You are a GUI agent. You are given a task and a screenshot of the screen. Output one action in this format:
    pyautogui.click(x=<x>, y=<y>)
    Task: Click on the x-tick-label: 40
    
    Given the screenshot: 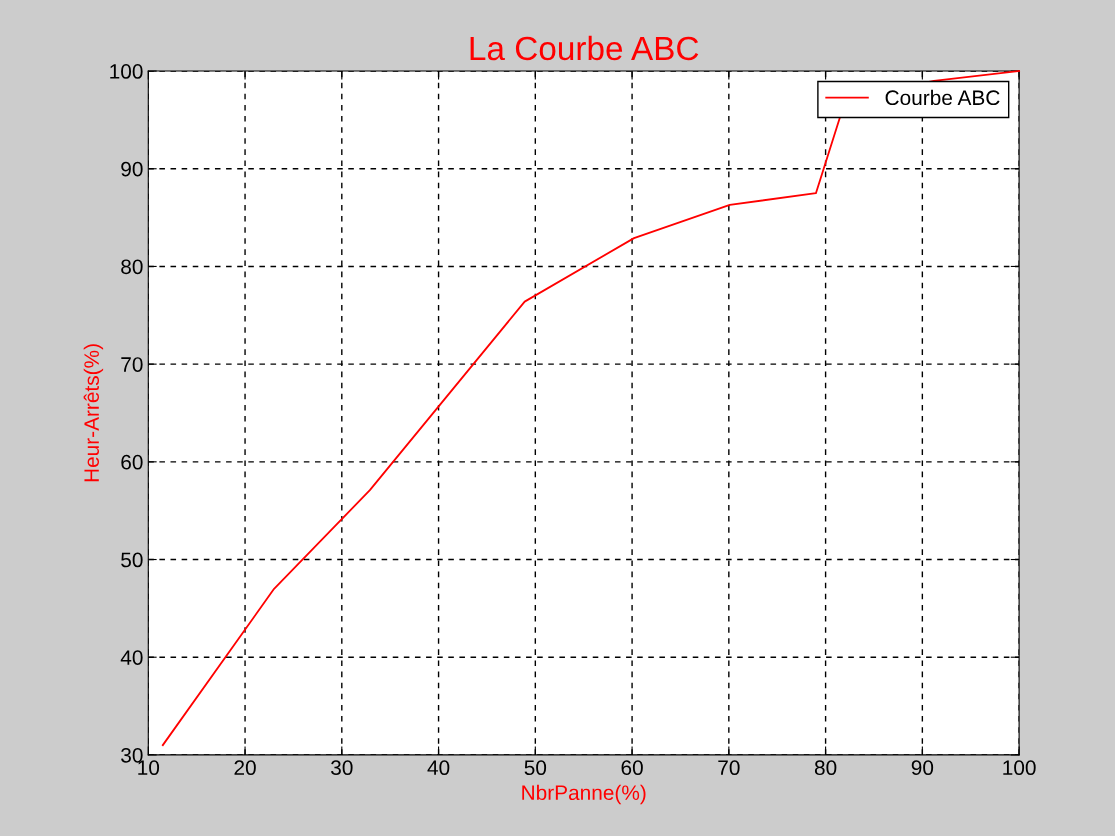 What is the action you would take?
    pyautogui.click(x=438, y=768)
    